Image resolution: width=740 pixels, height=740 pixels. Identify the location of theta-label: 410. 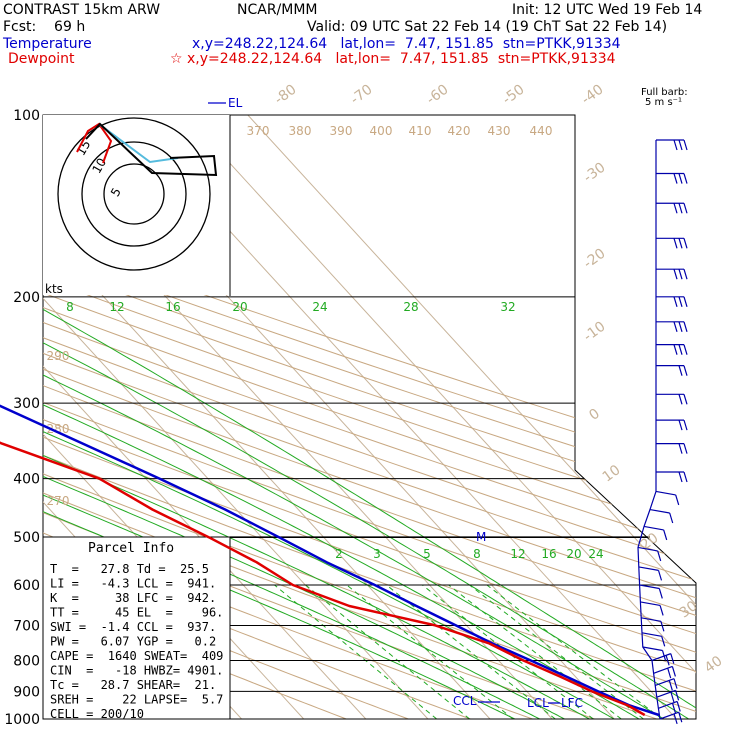
(420, 131).